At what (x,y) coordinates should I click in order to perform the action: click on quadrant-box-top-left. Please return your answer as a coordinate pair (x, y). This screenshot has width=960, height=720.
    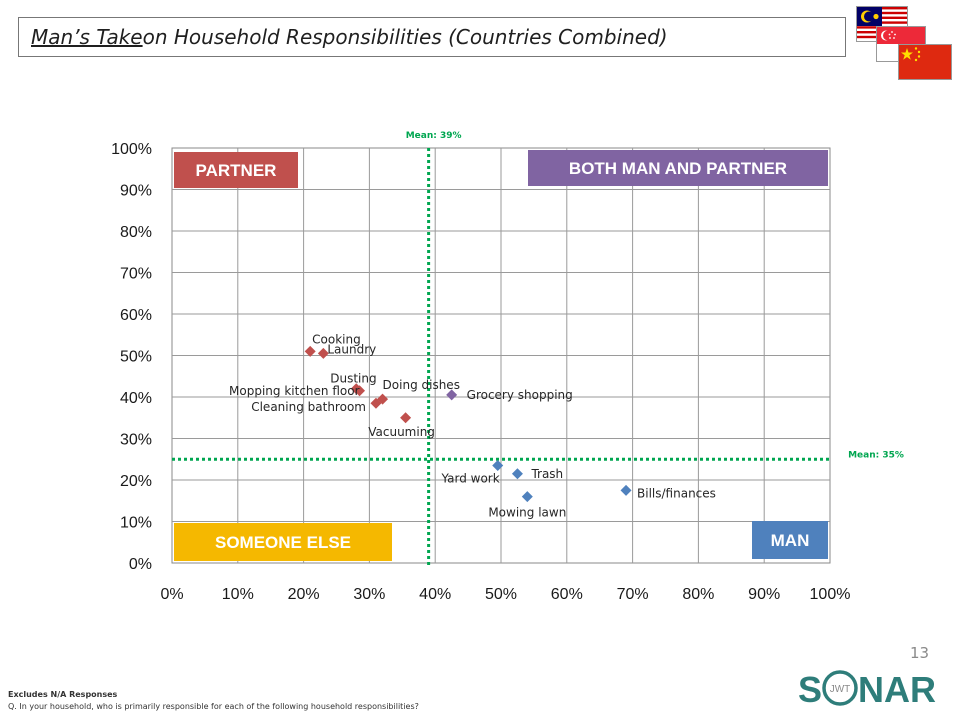
    Looking at the image, I should click on (236, 170).